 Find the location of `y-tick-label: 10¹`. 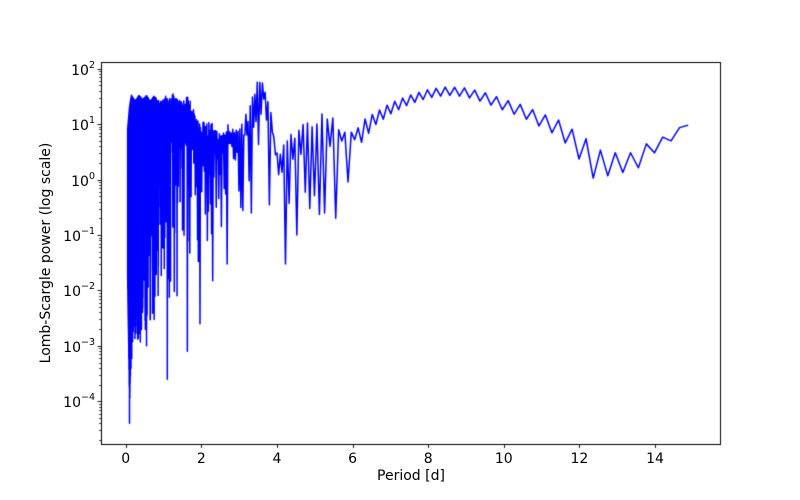

y-tick-label: 10¹ is located at coordinates (83, 124).